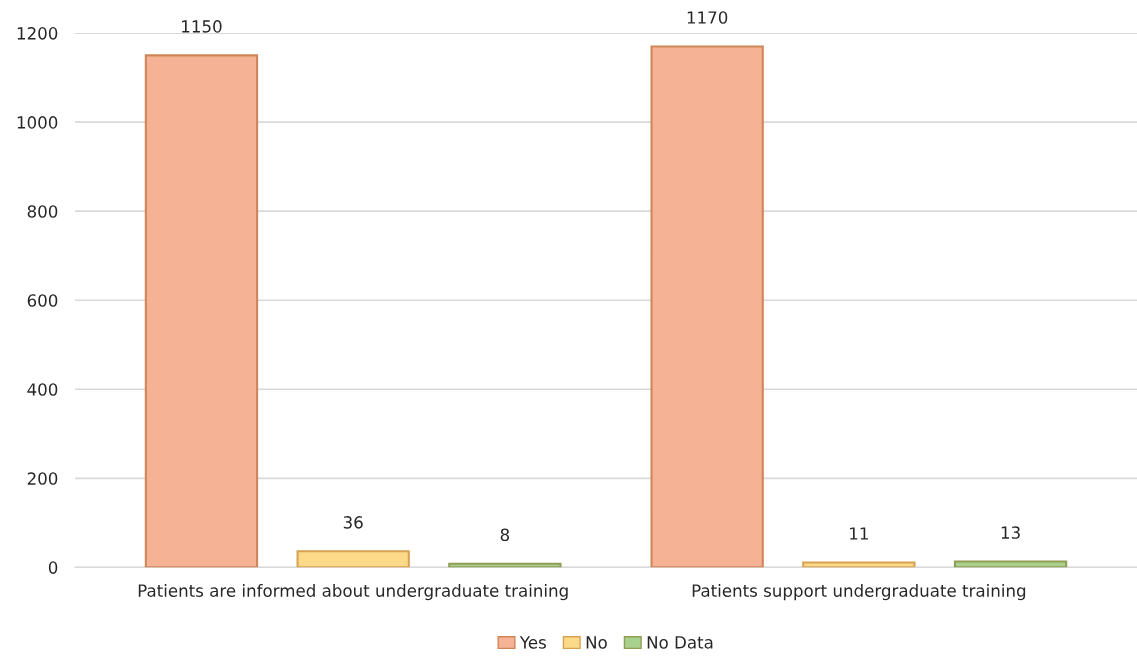 Image resolution: width=1137 pixels, height=662 pixels. What do you see at coordinates (707, 17) in the screenshot?
I see `data-label: 1170` at bounding box center [707, 17].